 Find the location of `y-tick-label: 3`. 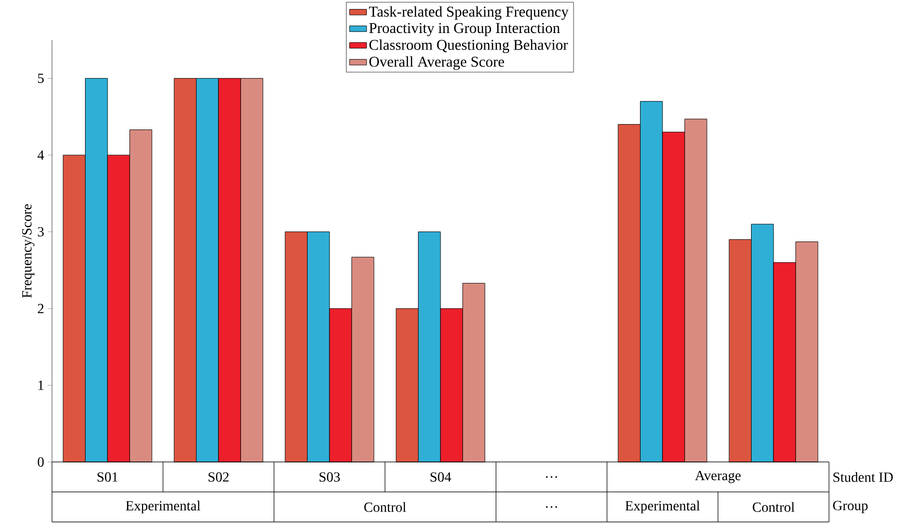

y-tick-label: 3 is located at coordinates (41, 231).